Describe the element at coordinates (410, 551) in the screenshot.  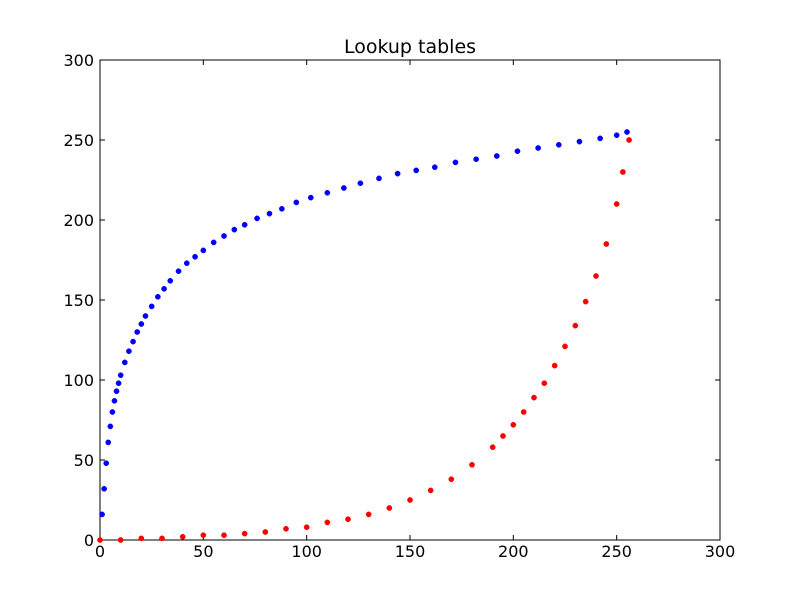
I see `x-tick-label: 150` at that location.